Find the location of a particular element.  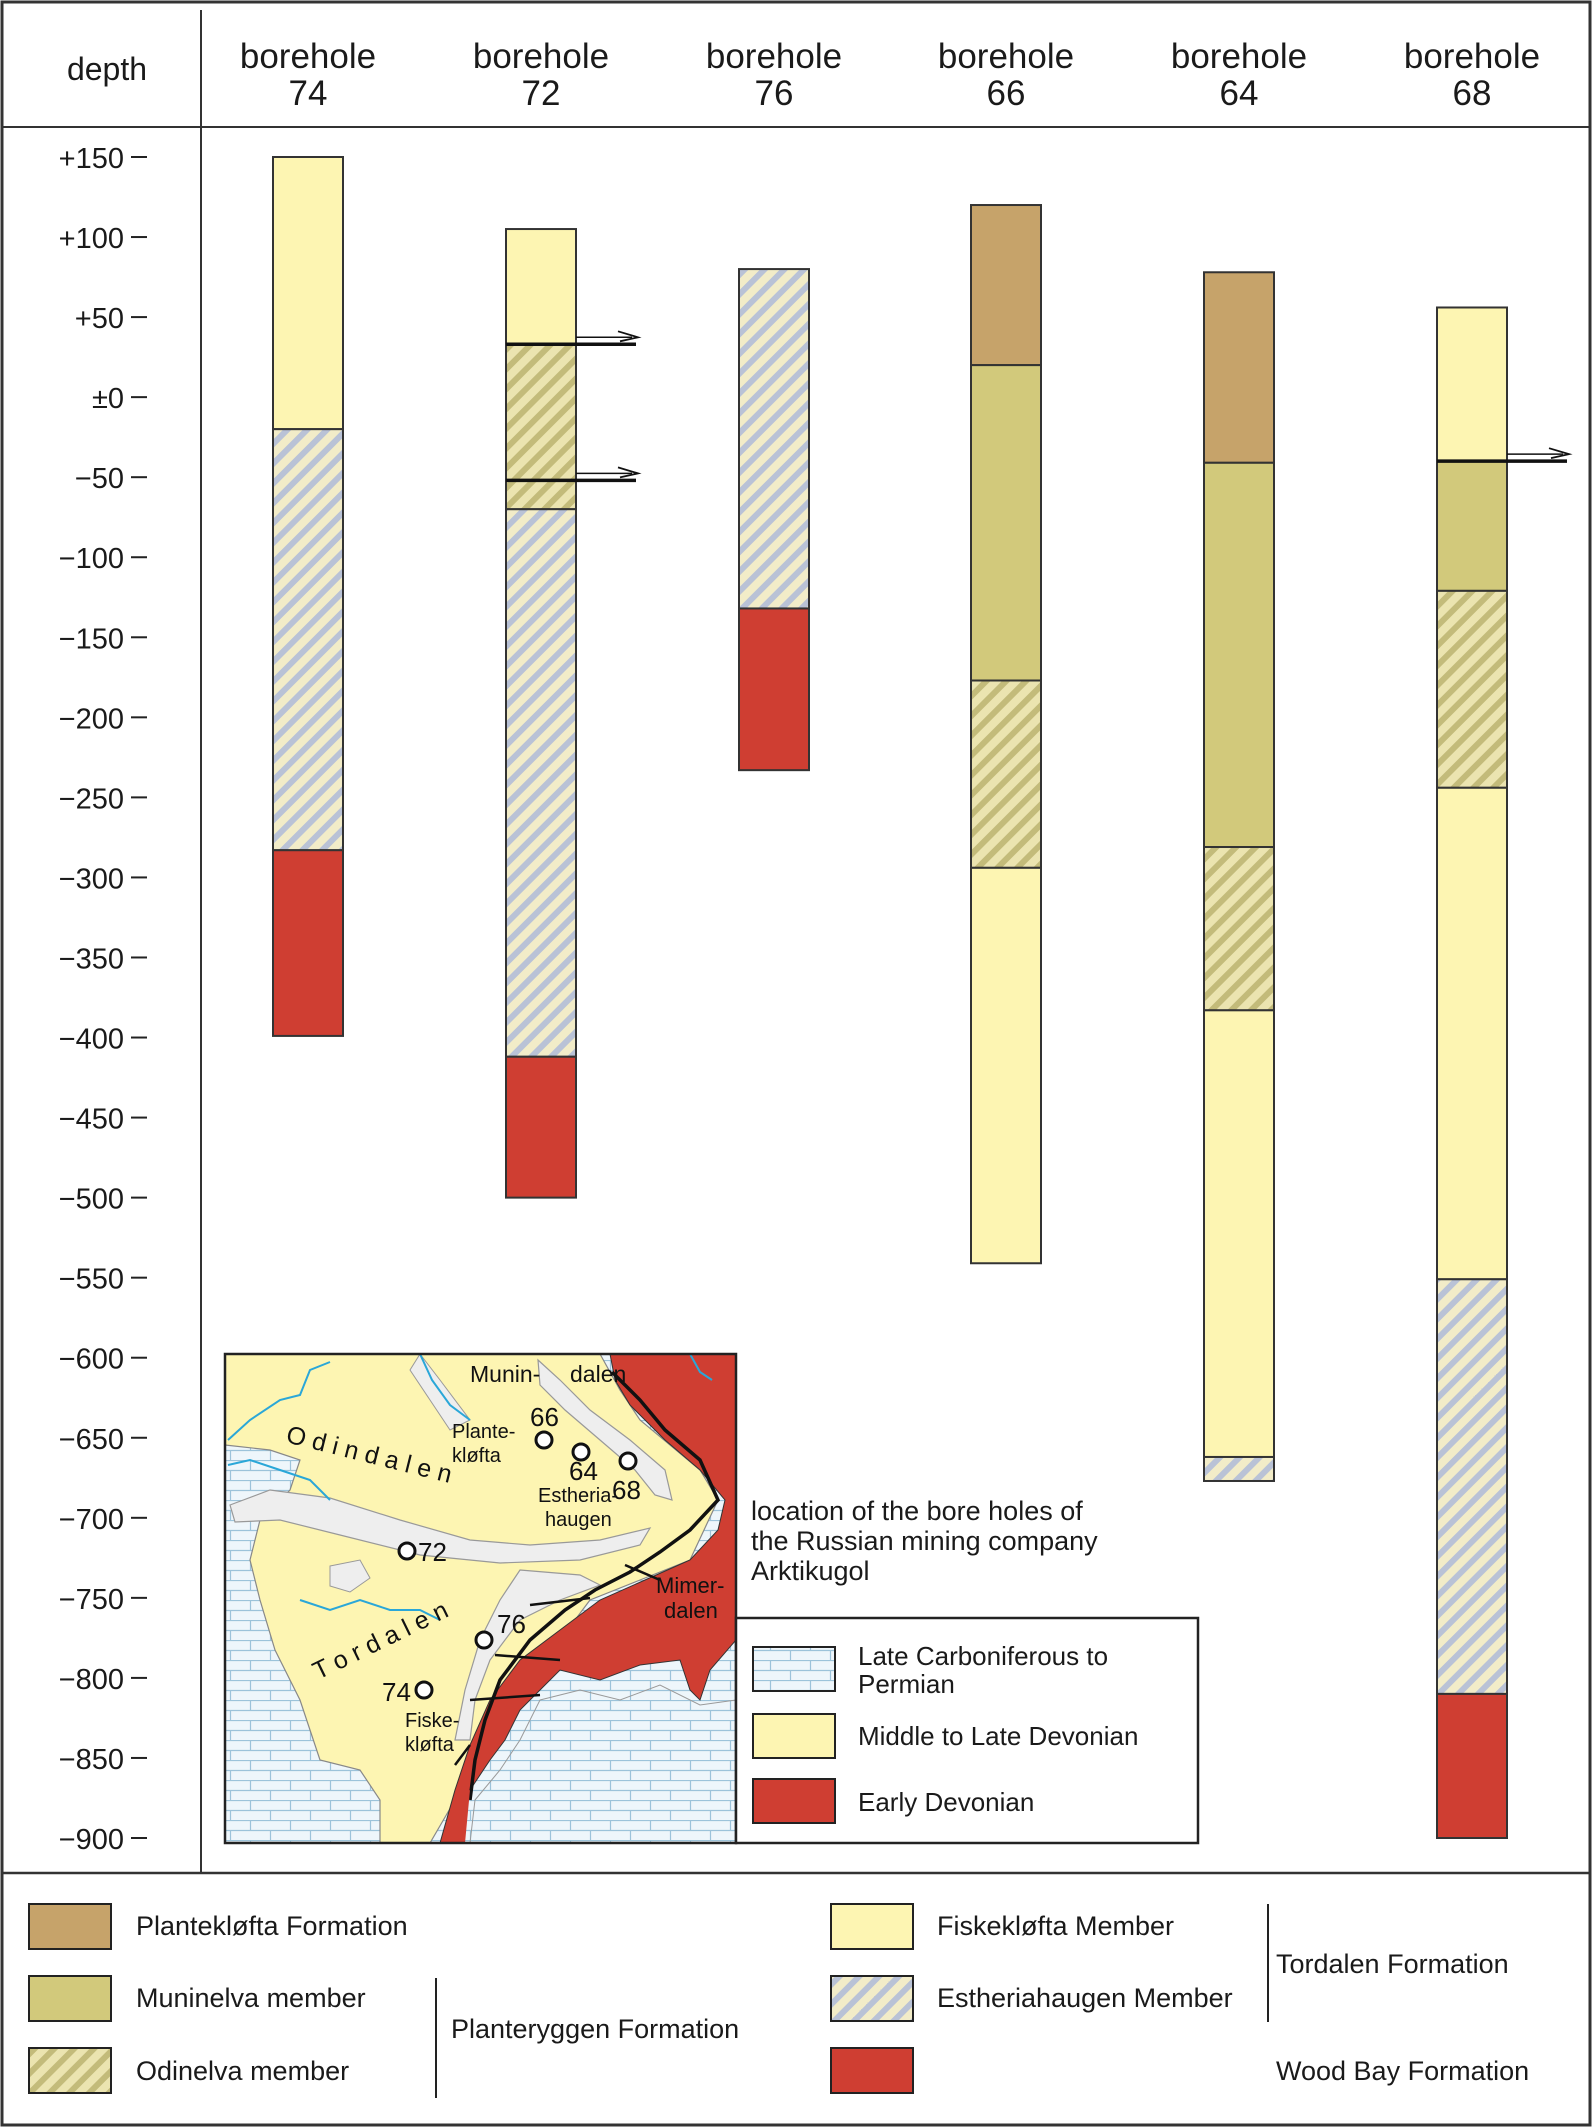

borehole-76-header-id: 76 is located at coordinates (774, 93).